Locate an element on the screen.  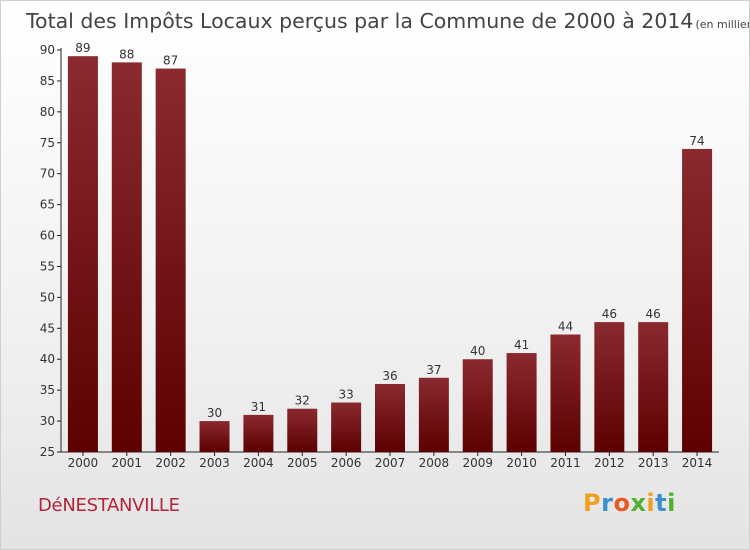
x-tick-label-2001: 2001 is located at coordinates (127, 463).